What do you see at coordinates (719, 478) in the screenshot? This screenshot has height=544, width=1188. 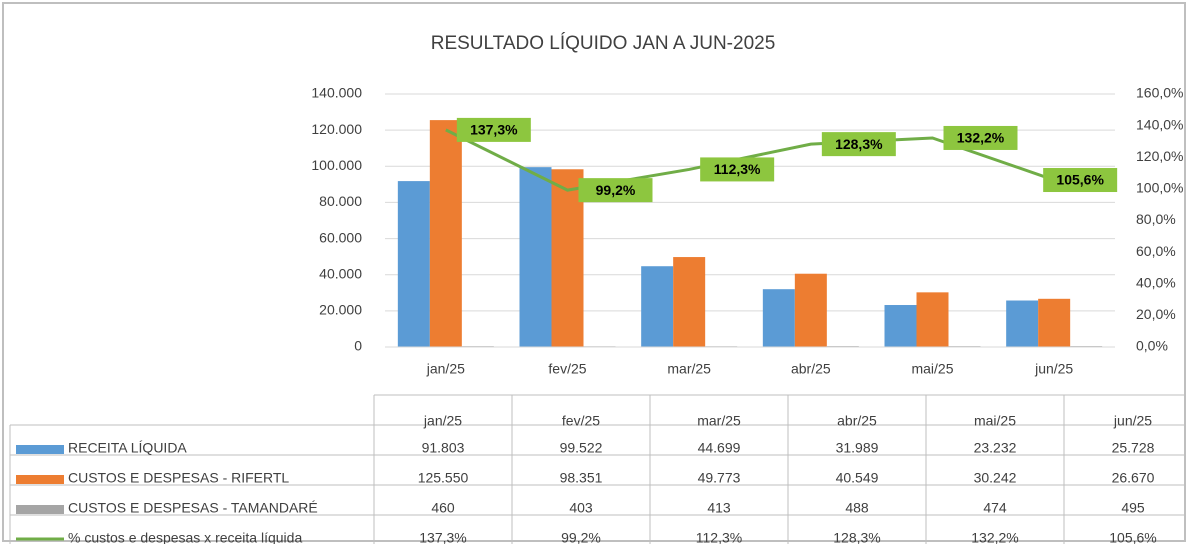 I see `table-cell: 49.773` at bounding box center [719, 478].